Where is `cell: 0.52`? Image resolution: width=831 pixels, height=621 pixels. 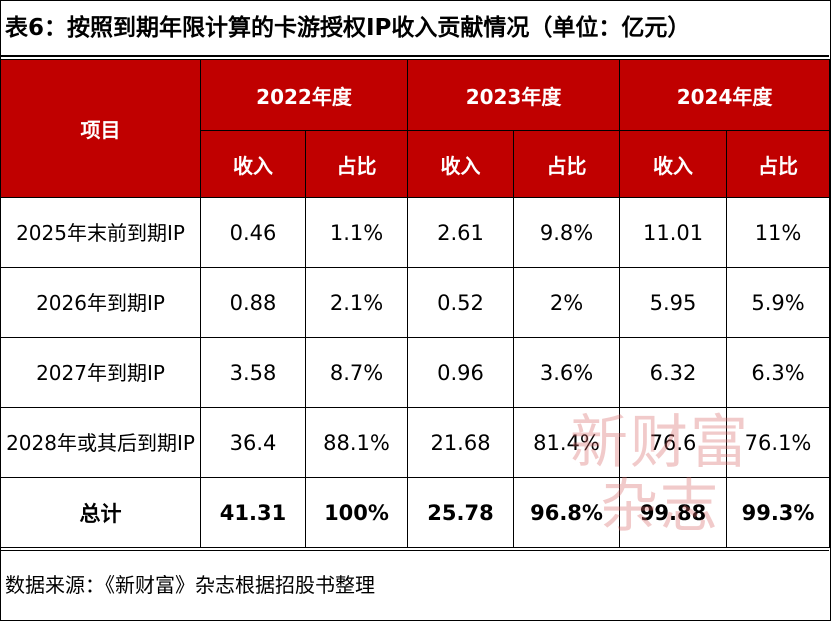
cell: 0.52 is located at coordinates (461, 302).